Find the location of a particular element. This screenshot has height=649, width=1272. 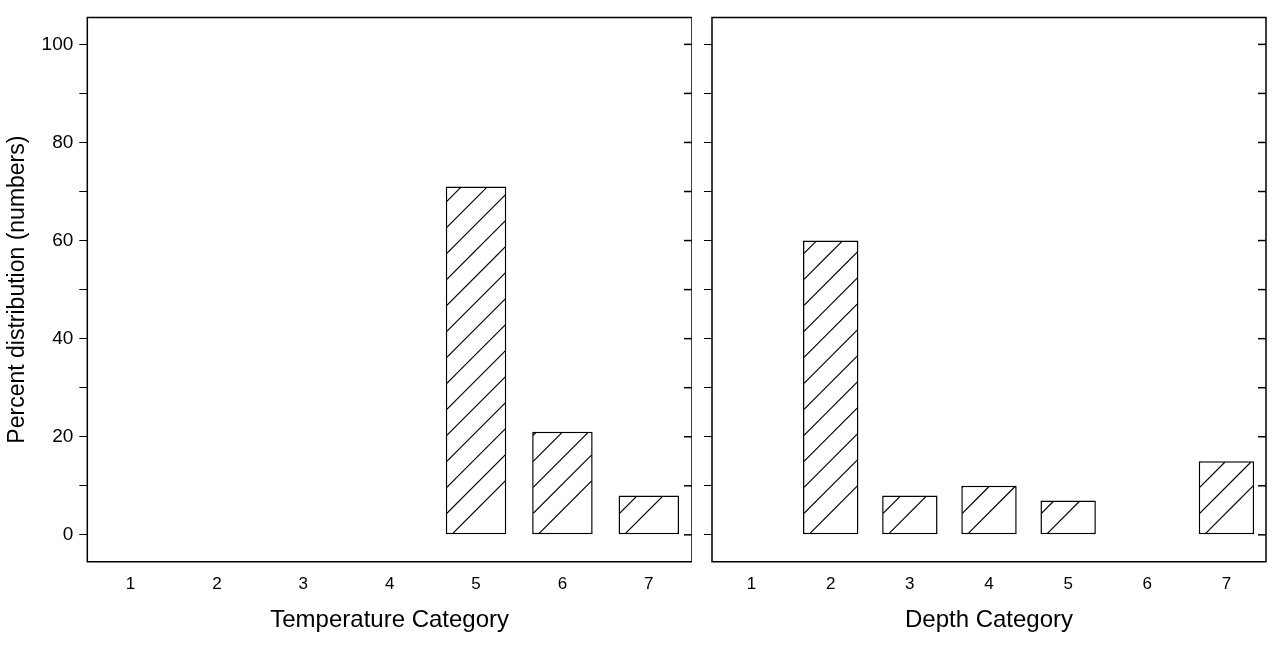

y-axis-title: Percent distribution (numbers) is located at coordinates (16, 289).